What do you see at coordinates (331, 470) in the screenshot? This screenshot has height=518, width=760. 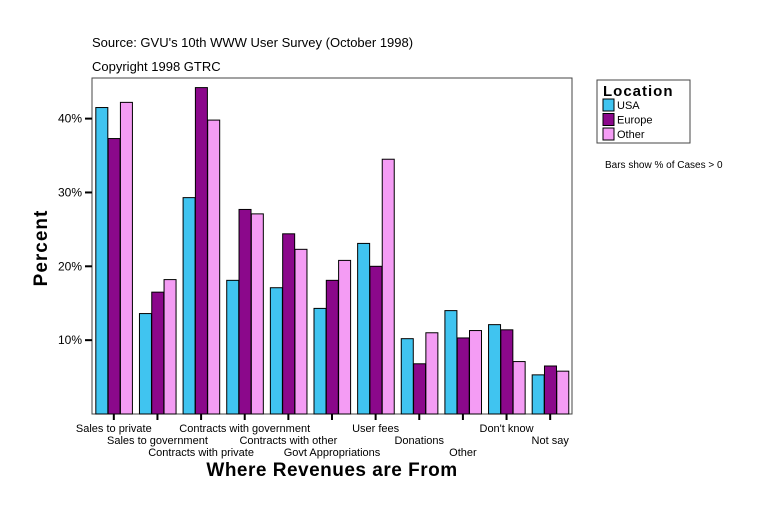 I see `x-axis-title: Where Revenues are From` at bounding box center [331, 470].